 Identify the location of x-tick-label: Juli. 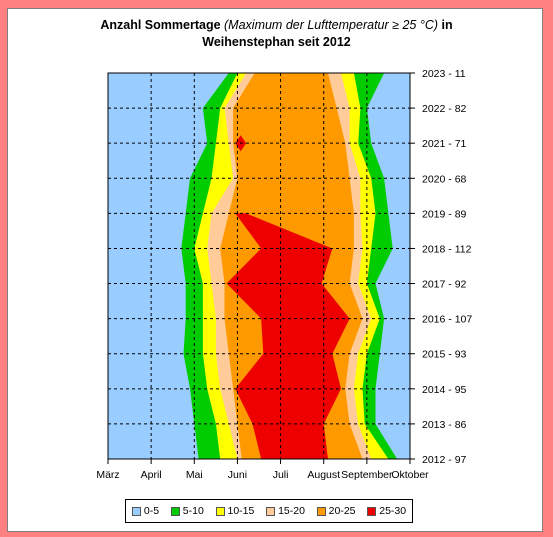
(281, 475).